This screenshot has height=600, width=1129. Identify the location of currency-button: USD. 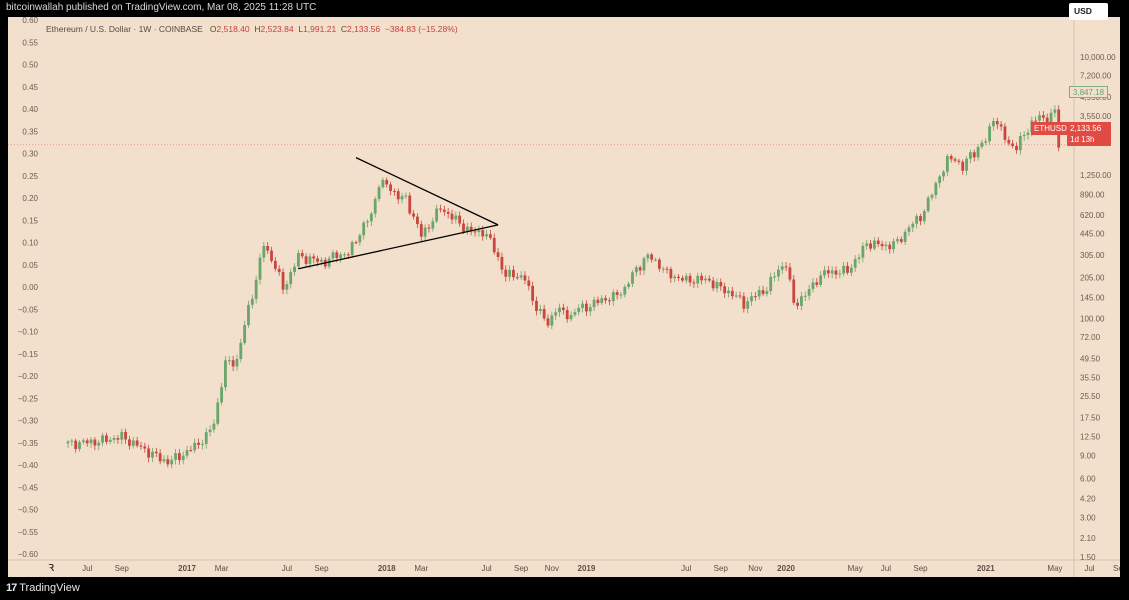
(1088, 11).